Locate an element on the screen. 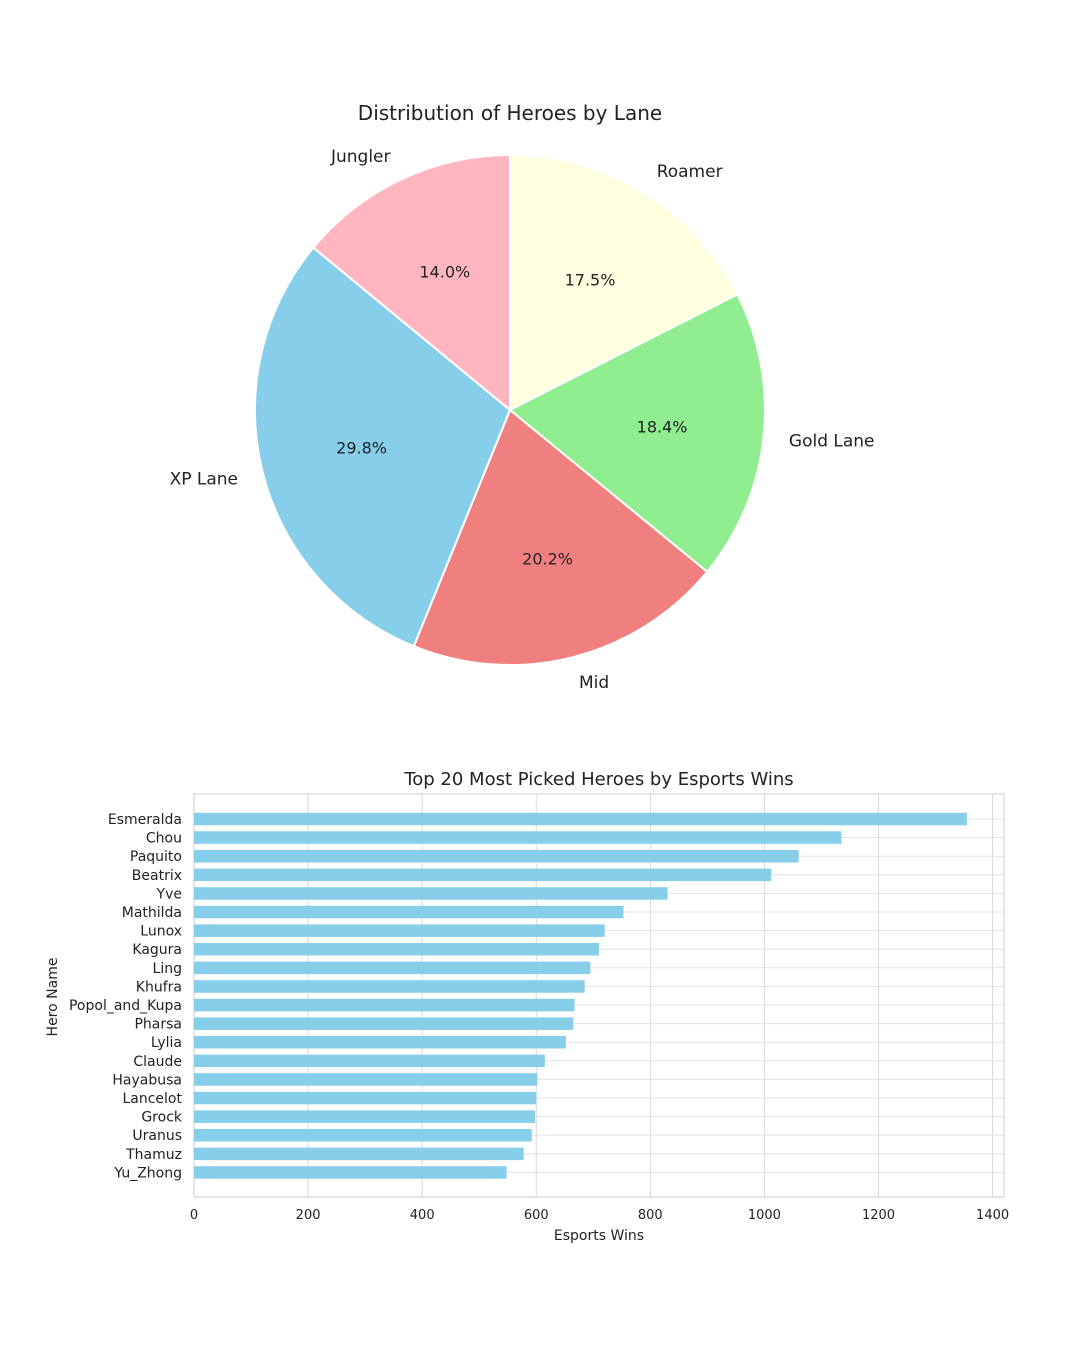 This screenshot has height=1350, width=1080. y-tick-label: Claude is located at coordinates (157, 1062).